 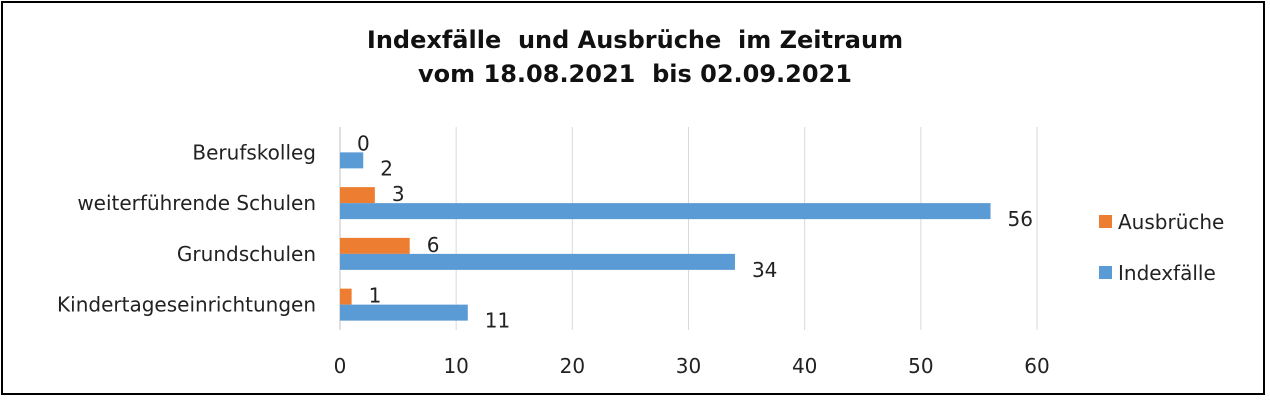 What do you see at coordinates (455, 366) in the screenshot?
I see `x-tick-label-10: 10` at bounding box center [455, 366].